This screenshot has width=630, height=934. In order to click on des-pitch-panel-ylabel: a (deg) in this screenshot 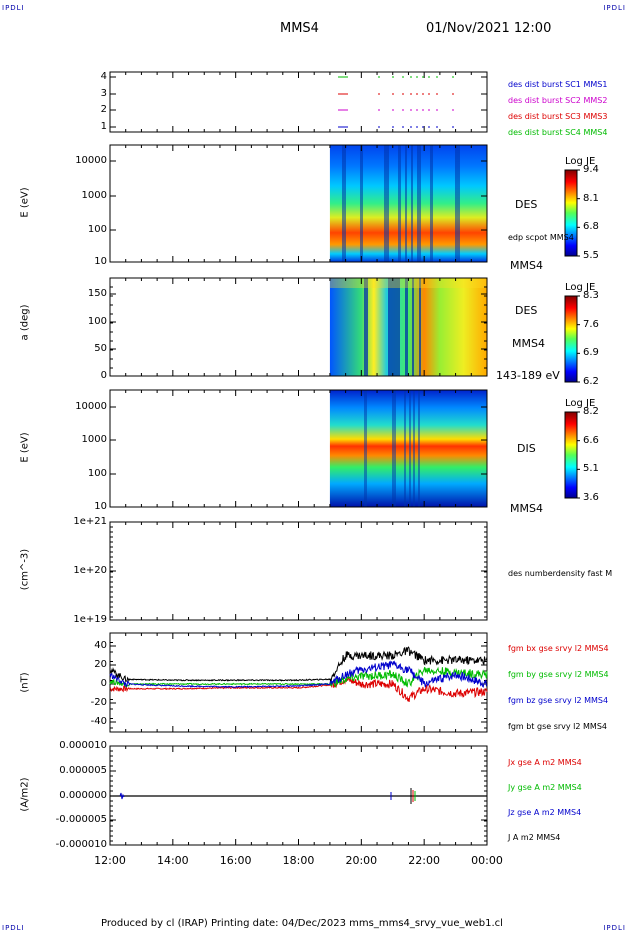, I will do `click(25, 322)`.